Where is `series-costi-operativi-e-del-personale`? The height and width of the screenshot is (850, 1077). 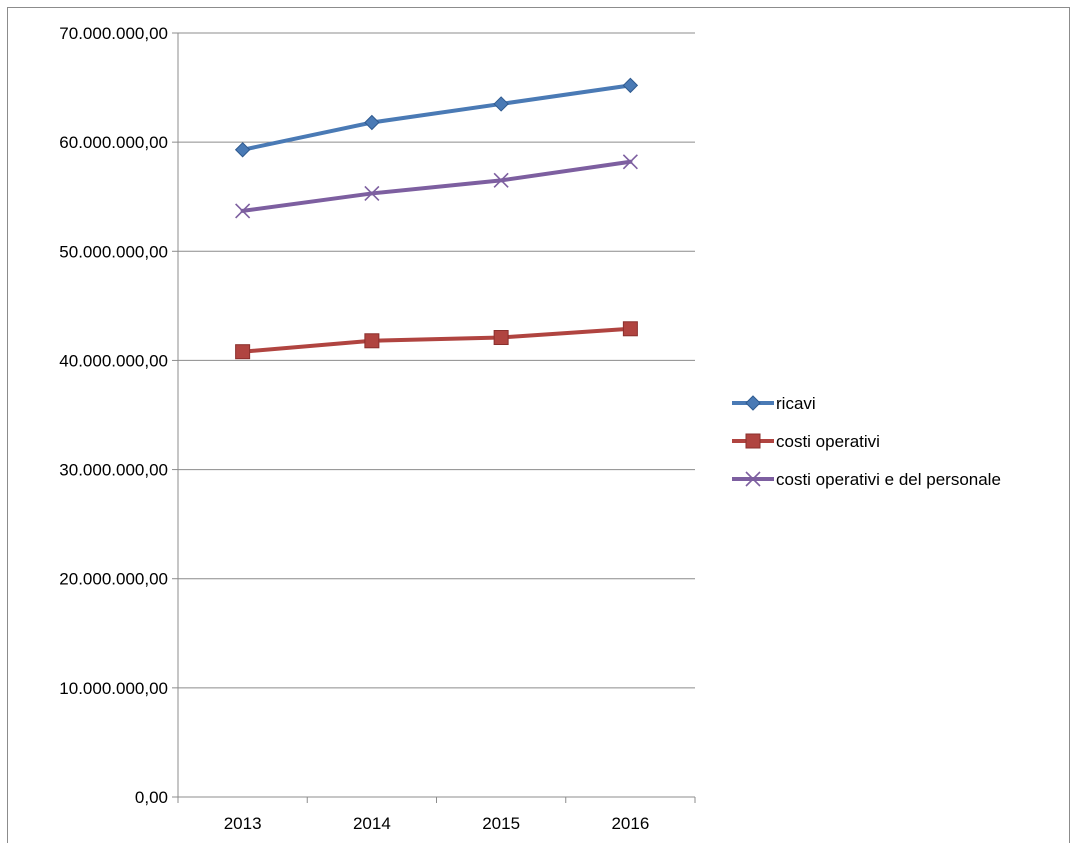
series-costi-operativi-e-del-personale is located at coordinates (436, 186).